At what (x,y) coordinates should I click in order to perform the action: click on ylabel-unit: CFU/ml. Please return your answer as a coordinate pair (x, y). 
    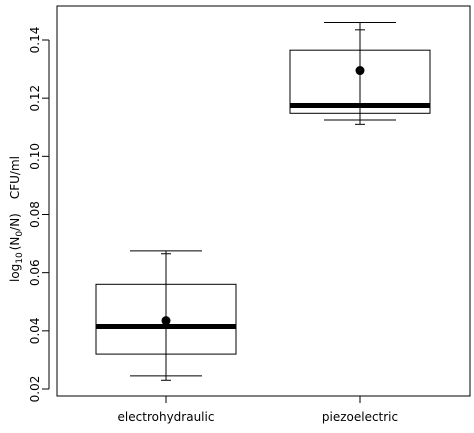
    Looking at the image, I should click on (15, 177).